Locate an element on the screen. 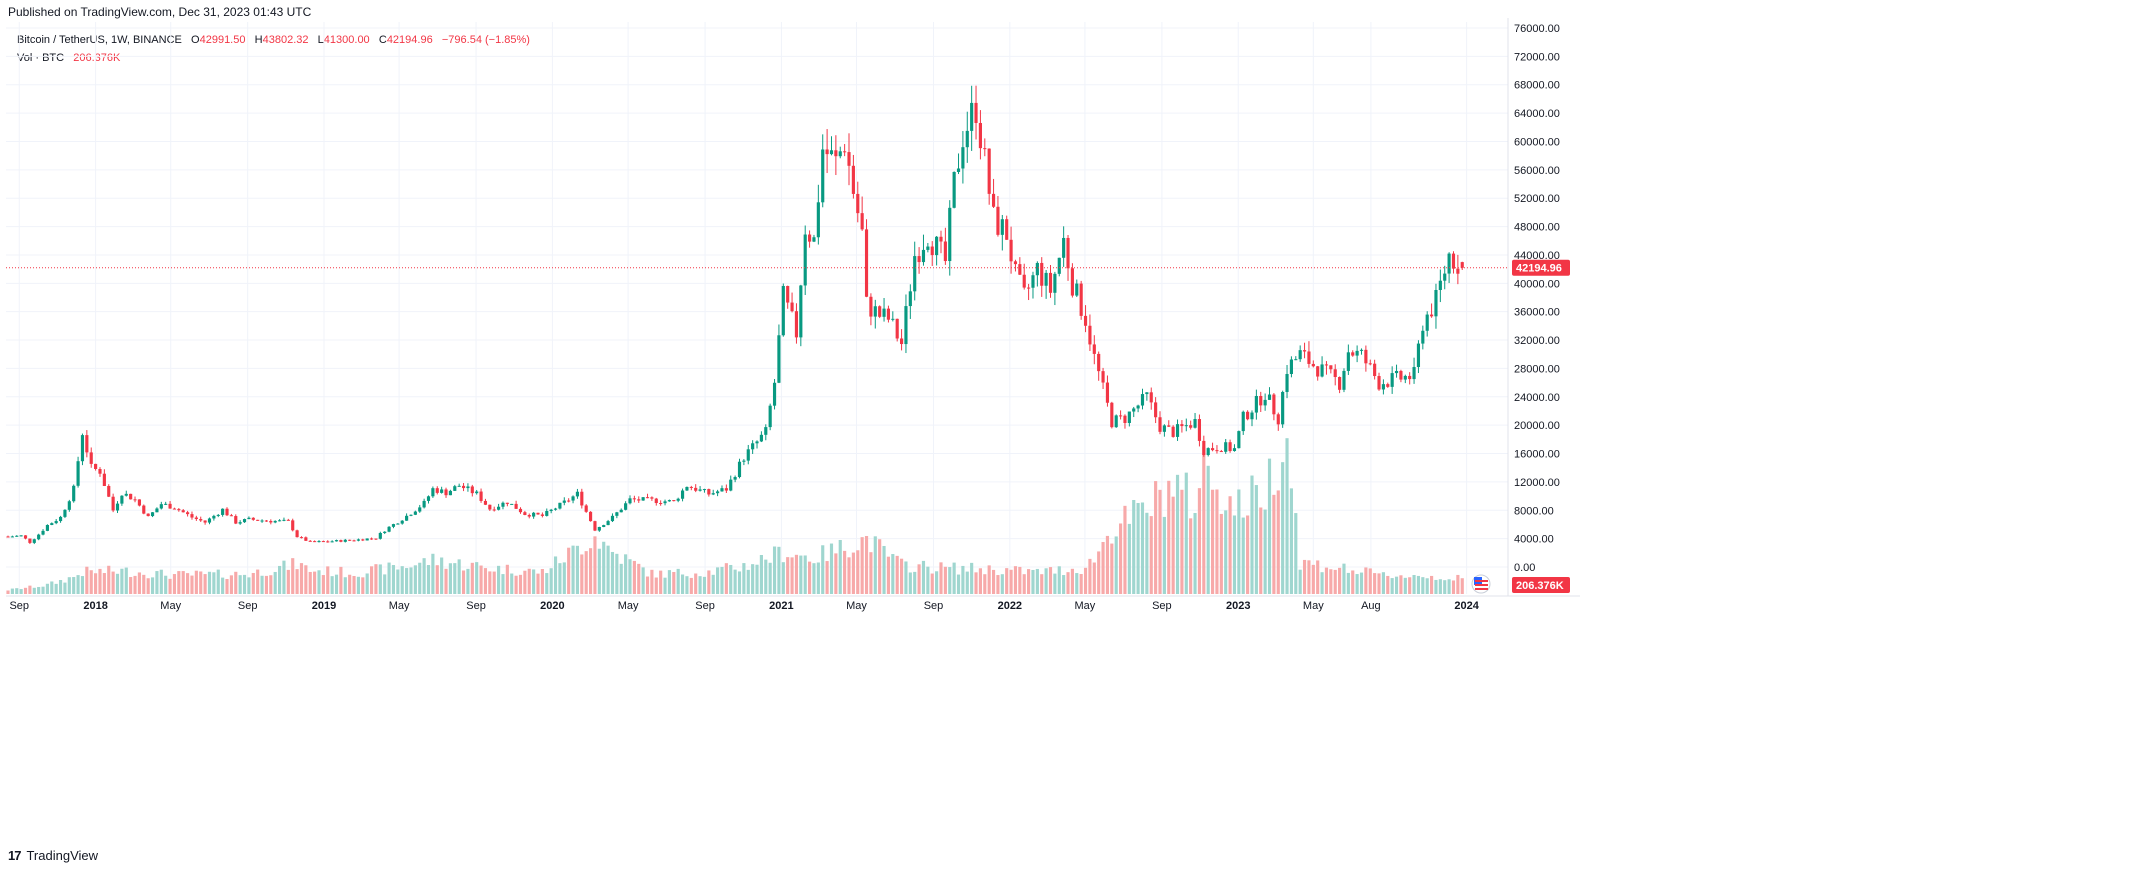 Image resolution: width=2137 pixels, height=873 pixels. y-tick-label: 16000.00 is located at coordinates (1537, 455).